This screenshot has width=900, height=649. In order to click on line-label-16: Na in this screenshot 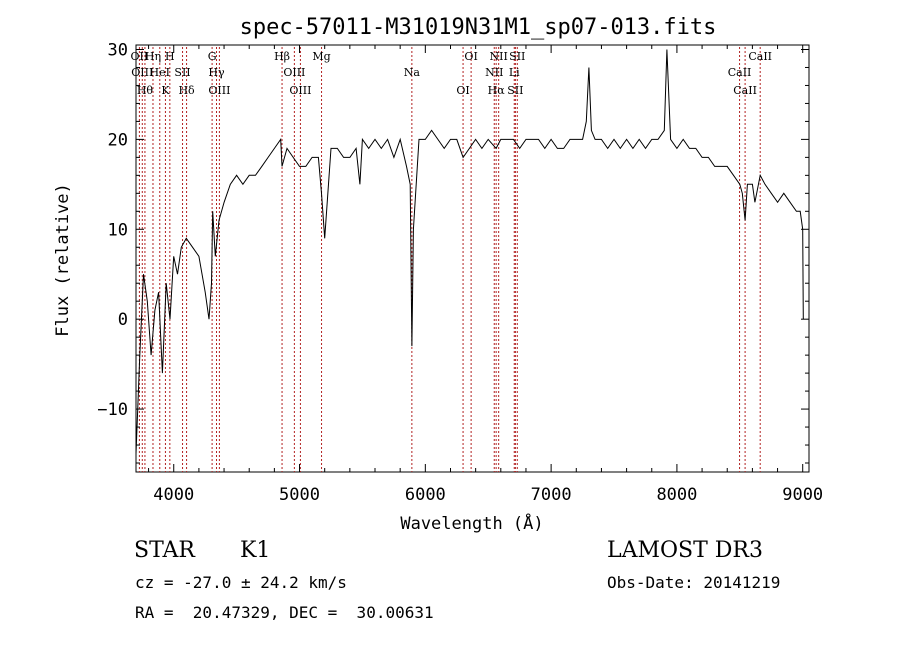, I will do `click(412, 72)`.